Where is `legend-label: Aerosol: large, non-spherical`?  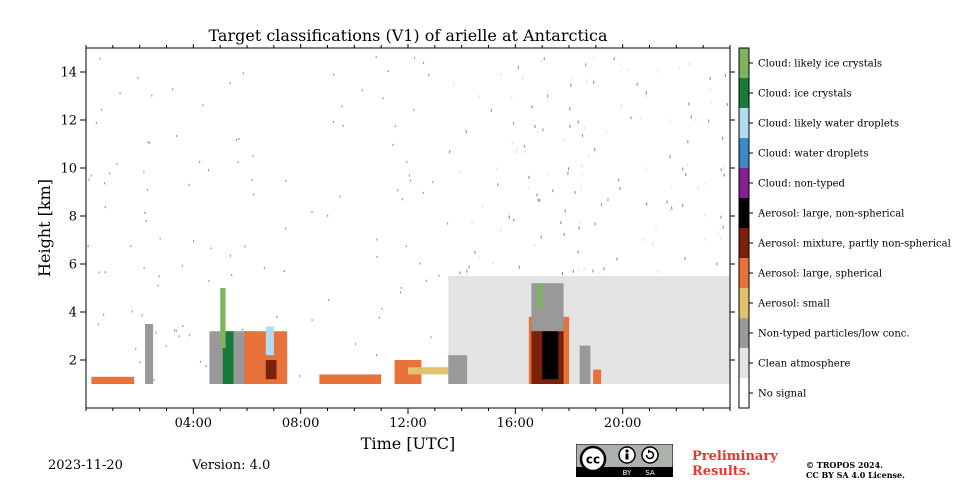
legend-label: Aerosol: large, non-spherical is located at coordinates (830, 214).